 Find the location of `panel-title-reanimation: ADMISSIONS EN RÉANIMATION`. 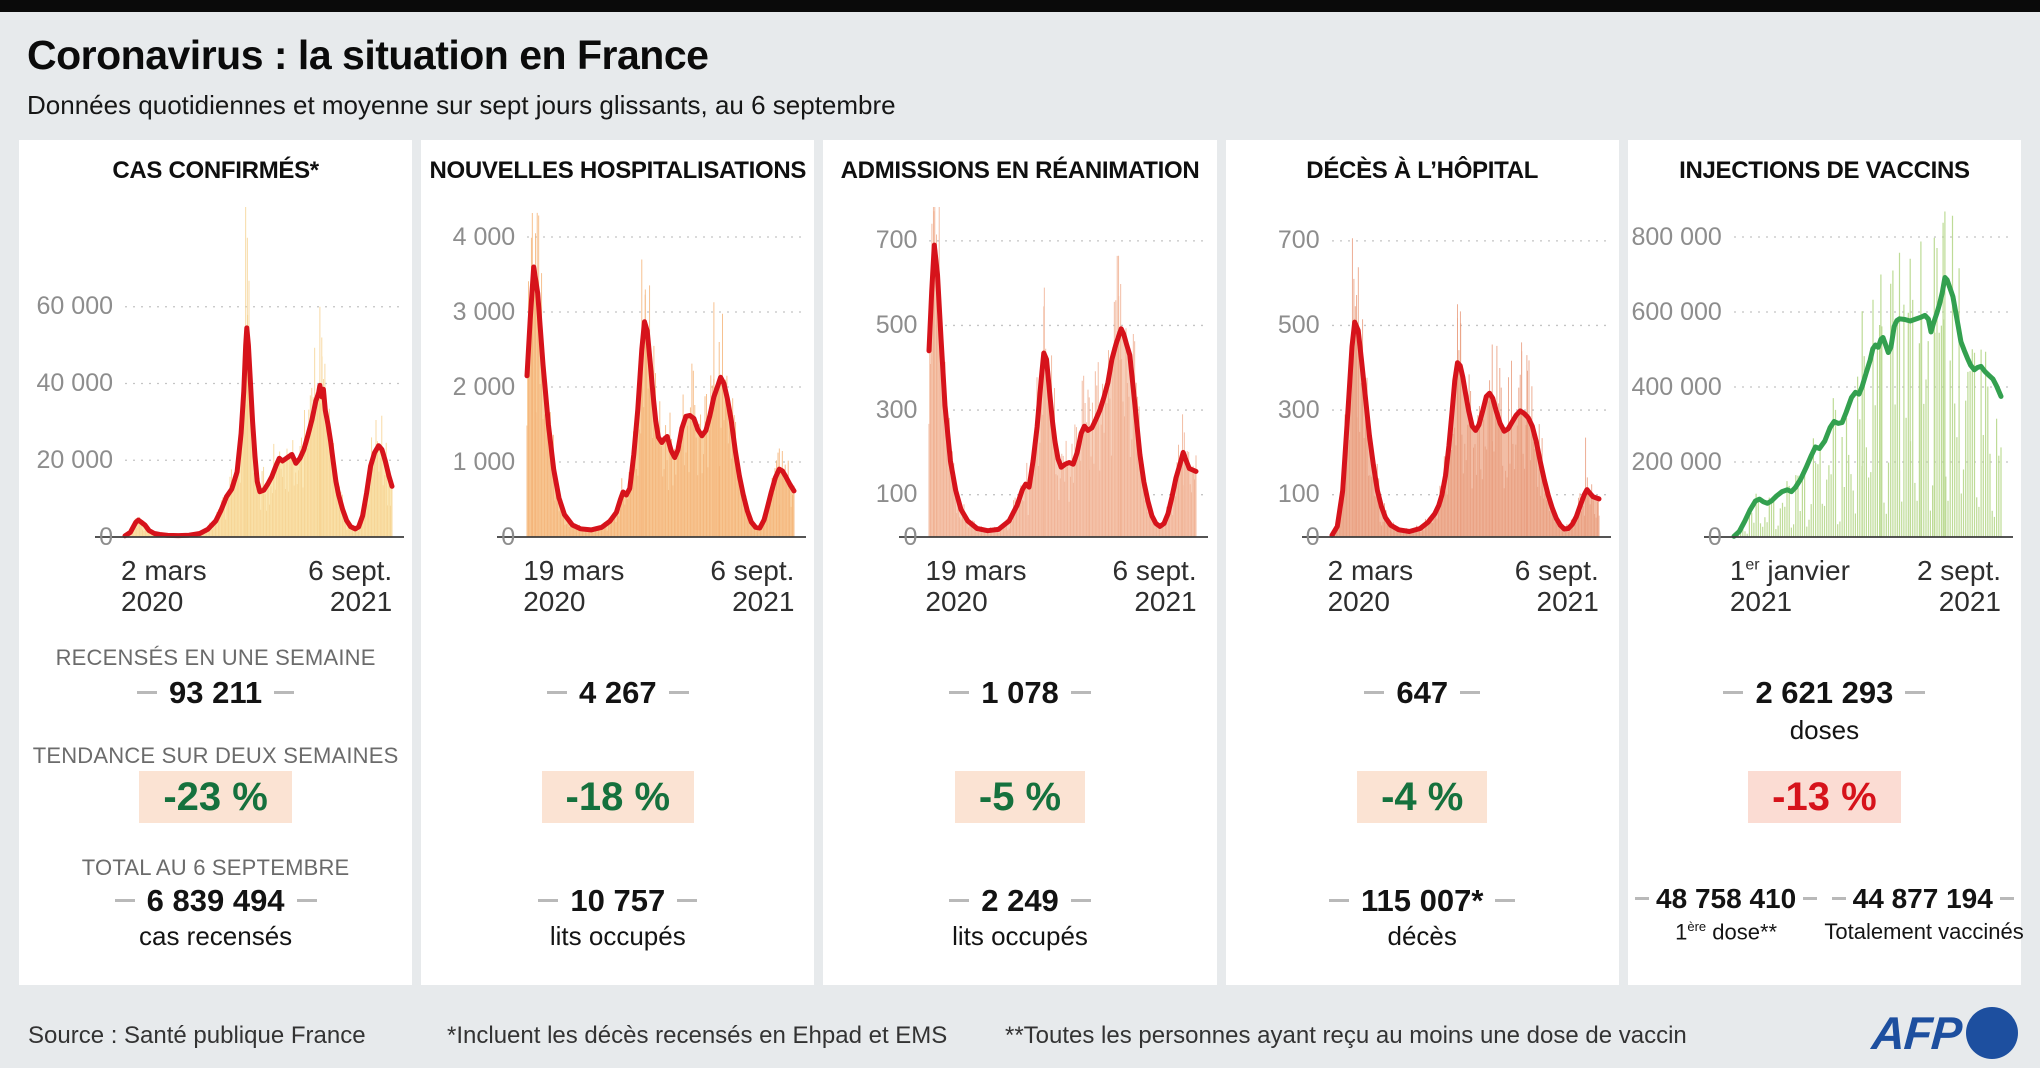

panel-title-reanimation: ADMISSIONS EN RÉANIMATION is located at coordinates (1020, 171).